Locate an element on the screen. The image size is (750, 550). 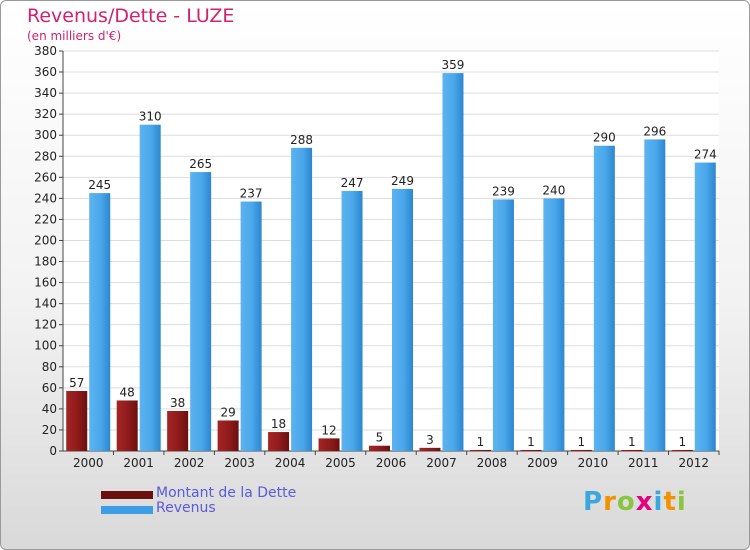
y-tick-label: 220 is located at coordinates (45, 219).